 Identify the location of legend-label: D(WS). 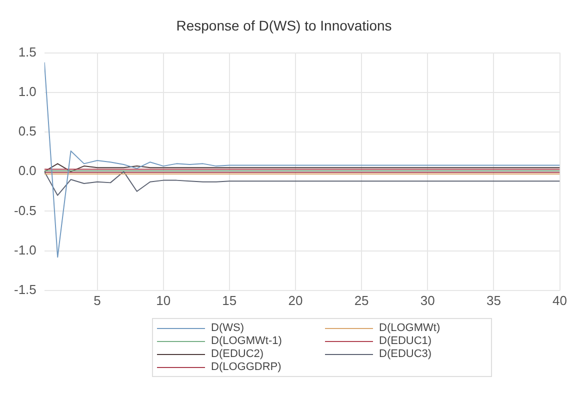
(227, 328).